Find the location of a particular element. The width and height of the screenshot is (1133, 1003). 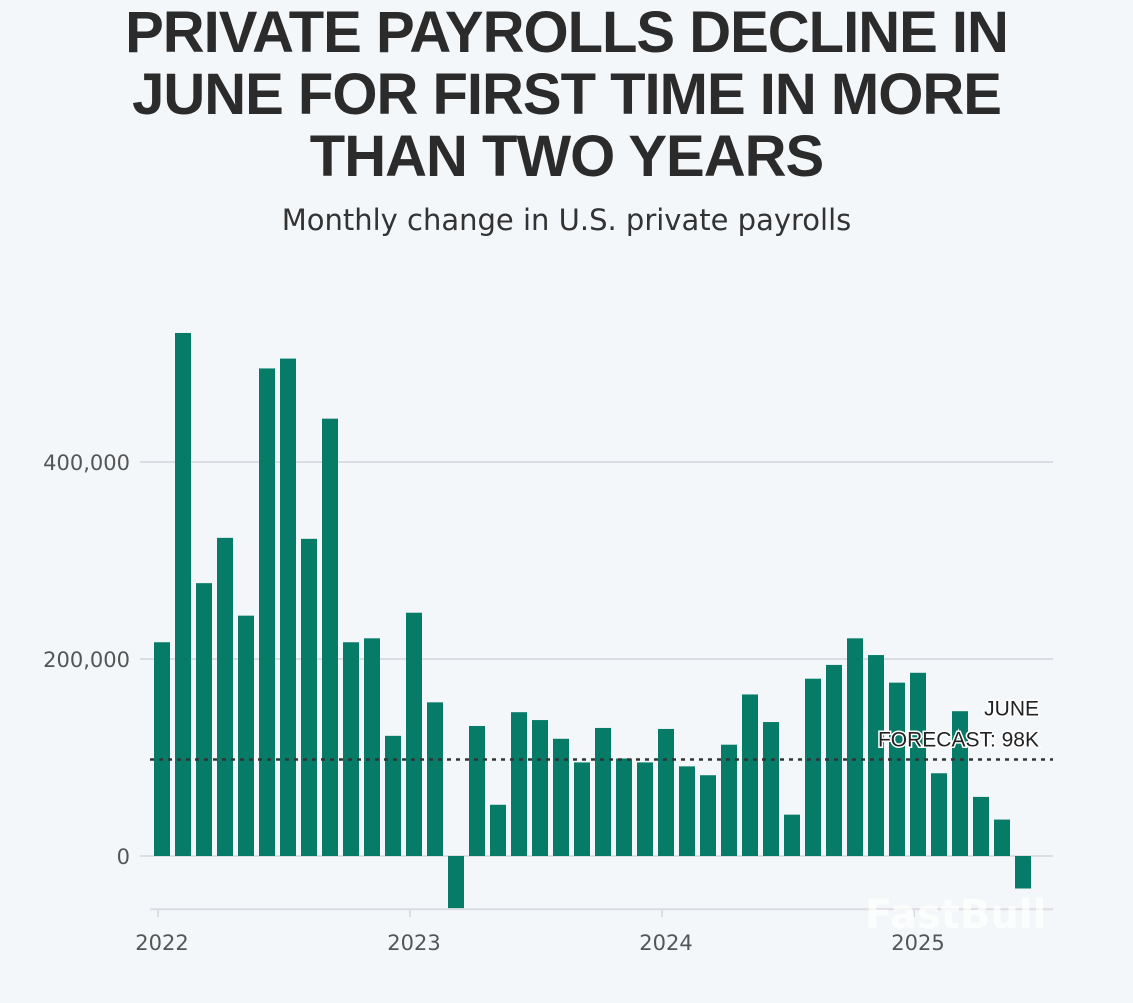

x-tick-label: 2025 is located at coordinates (917, 943).